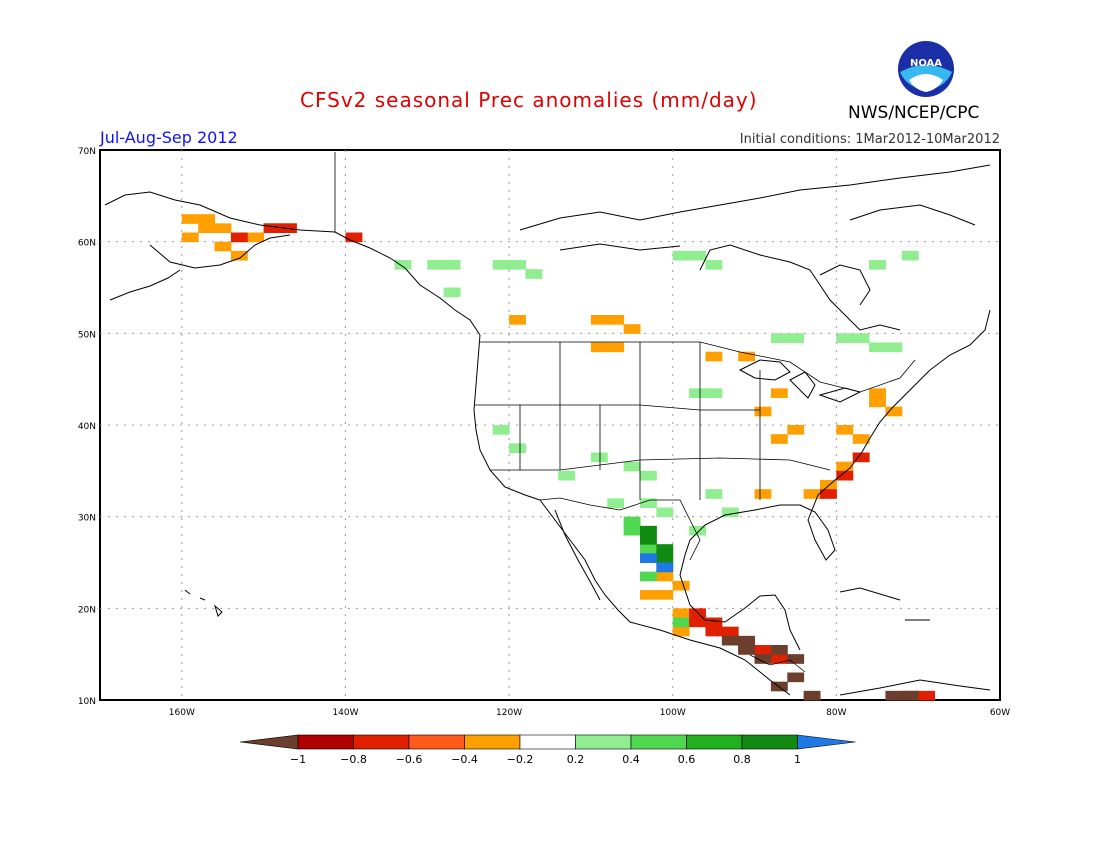 This screenshot has height=850, width=1100. I want to click on legend-label: 0.6, so click(687, 759).